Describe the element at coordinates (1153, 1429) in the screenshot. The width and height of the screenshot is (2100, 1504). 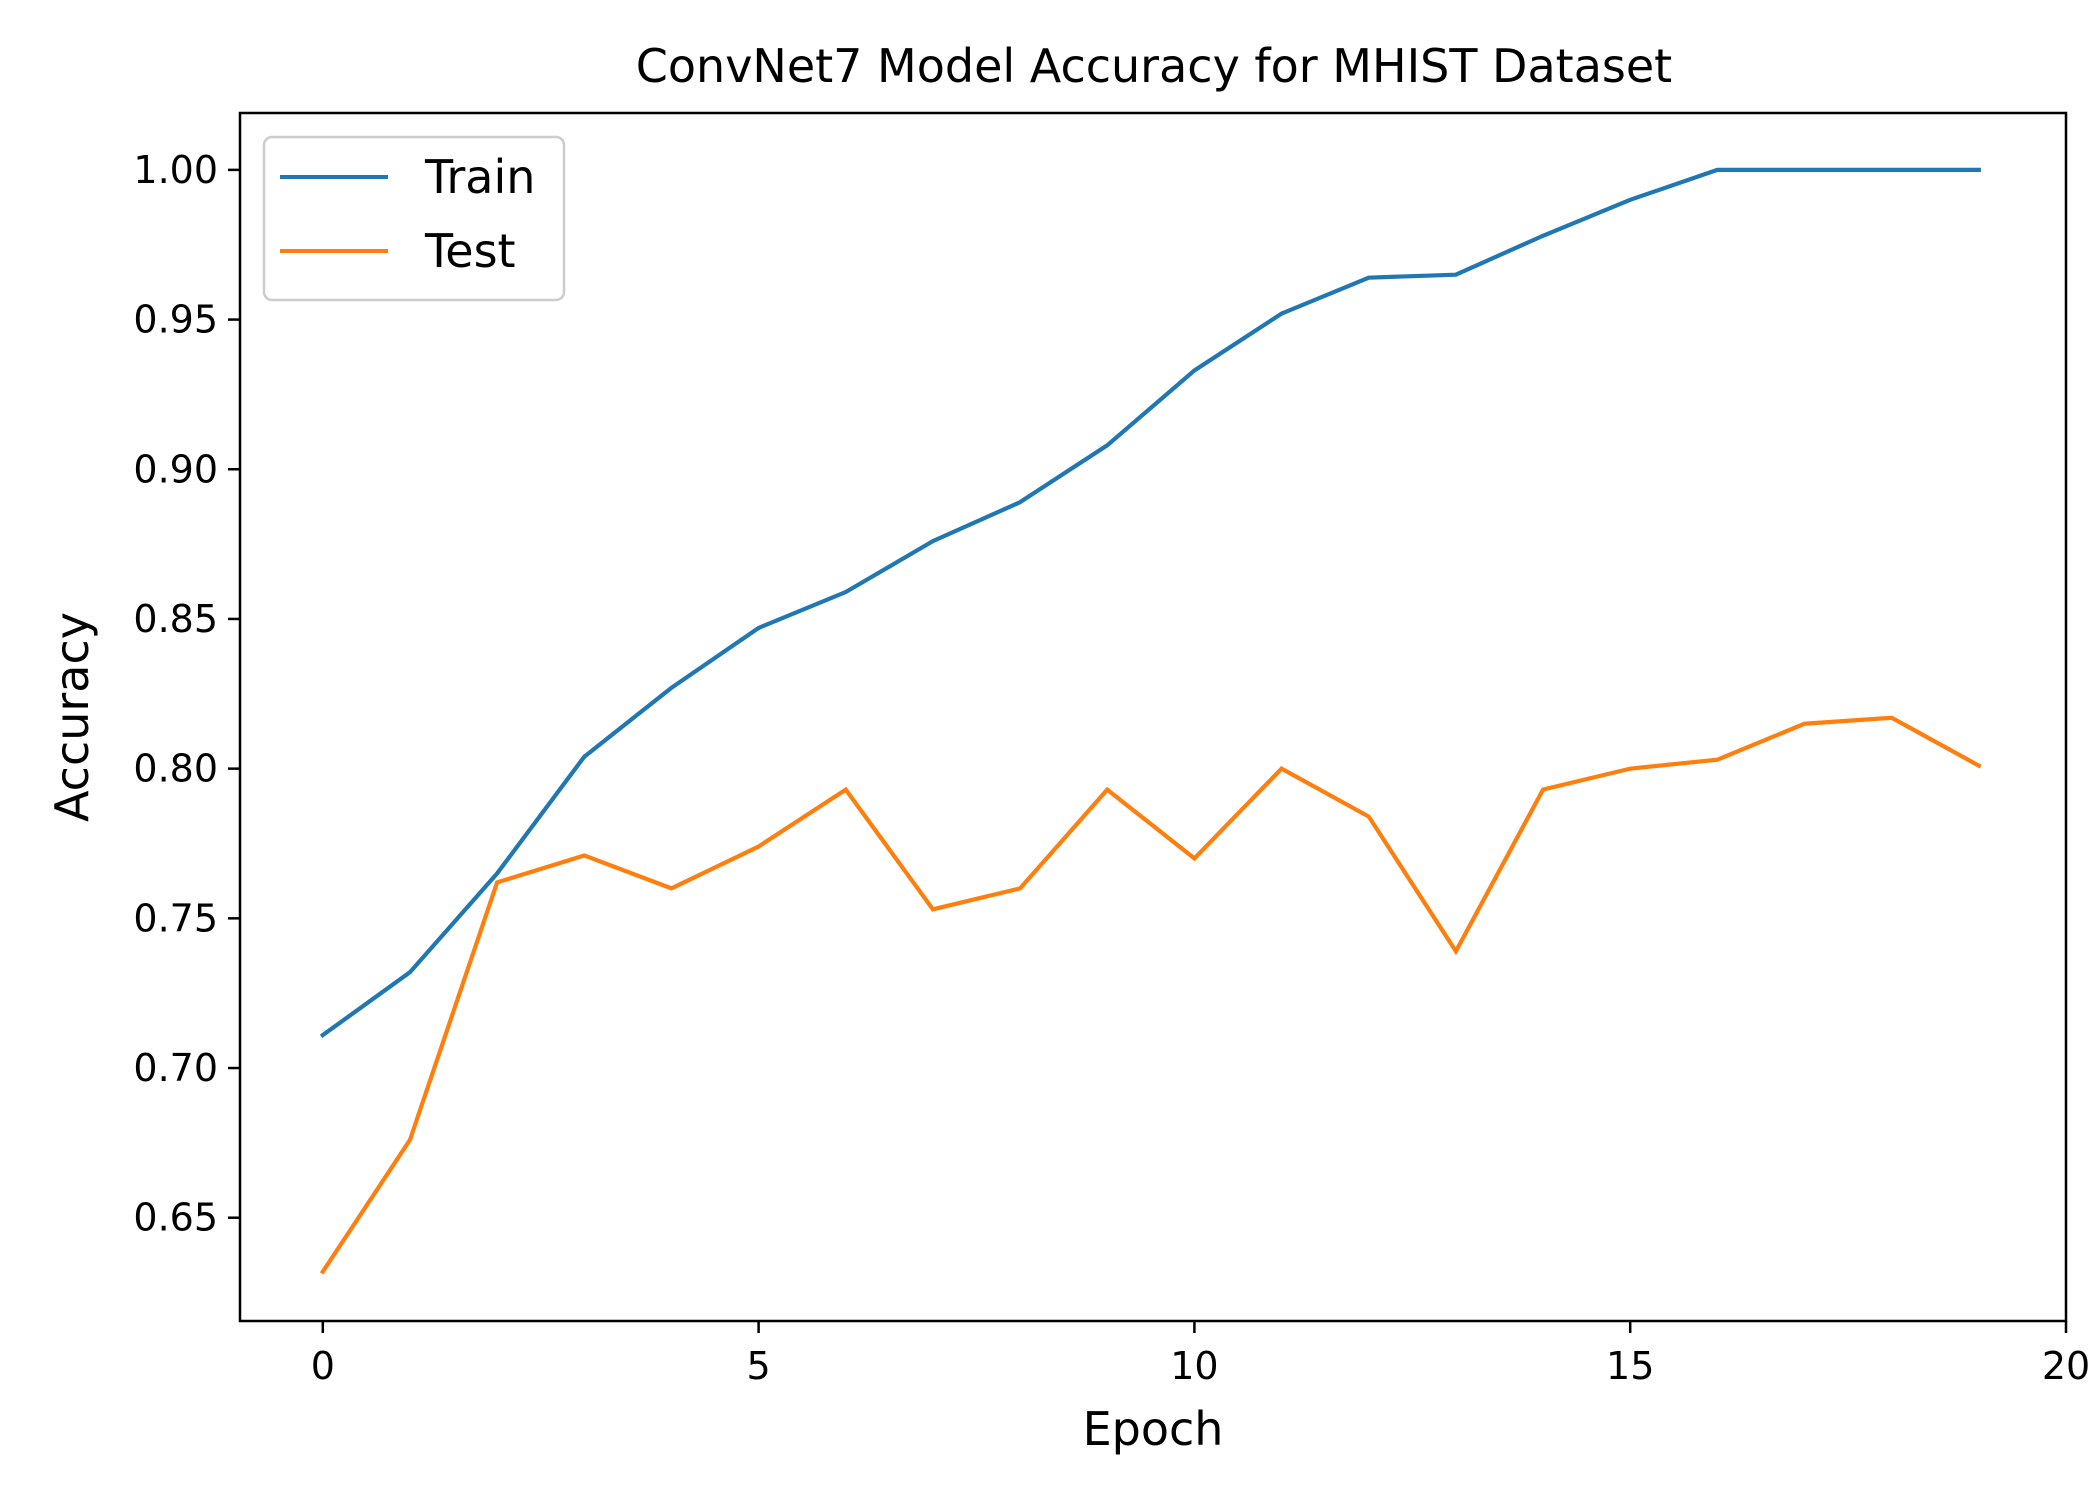
I see `x-axis-label: Epoch` at that location.